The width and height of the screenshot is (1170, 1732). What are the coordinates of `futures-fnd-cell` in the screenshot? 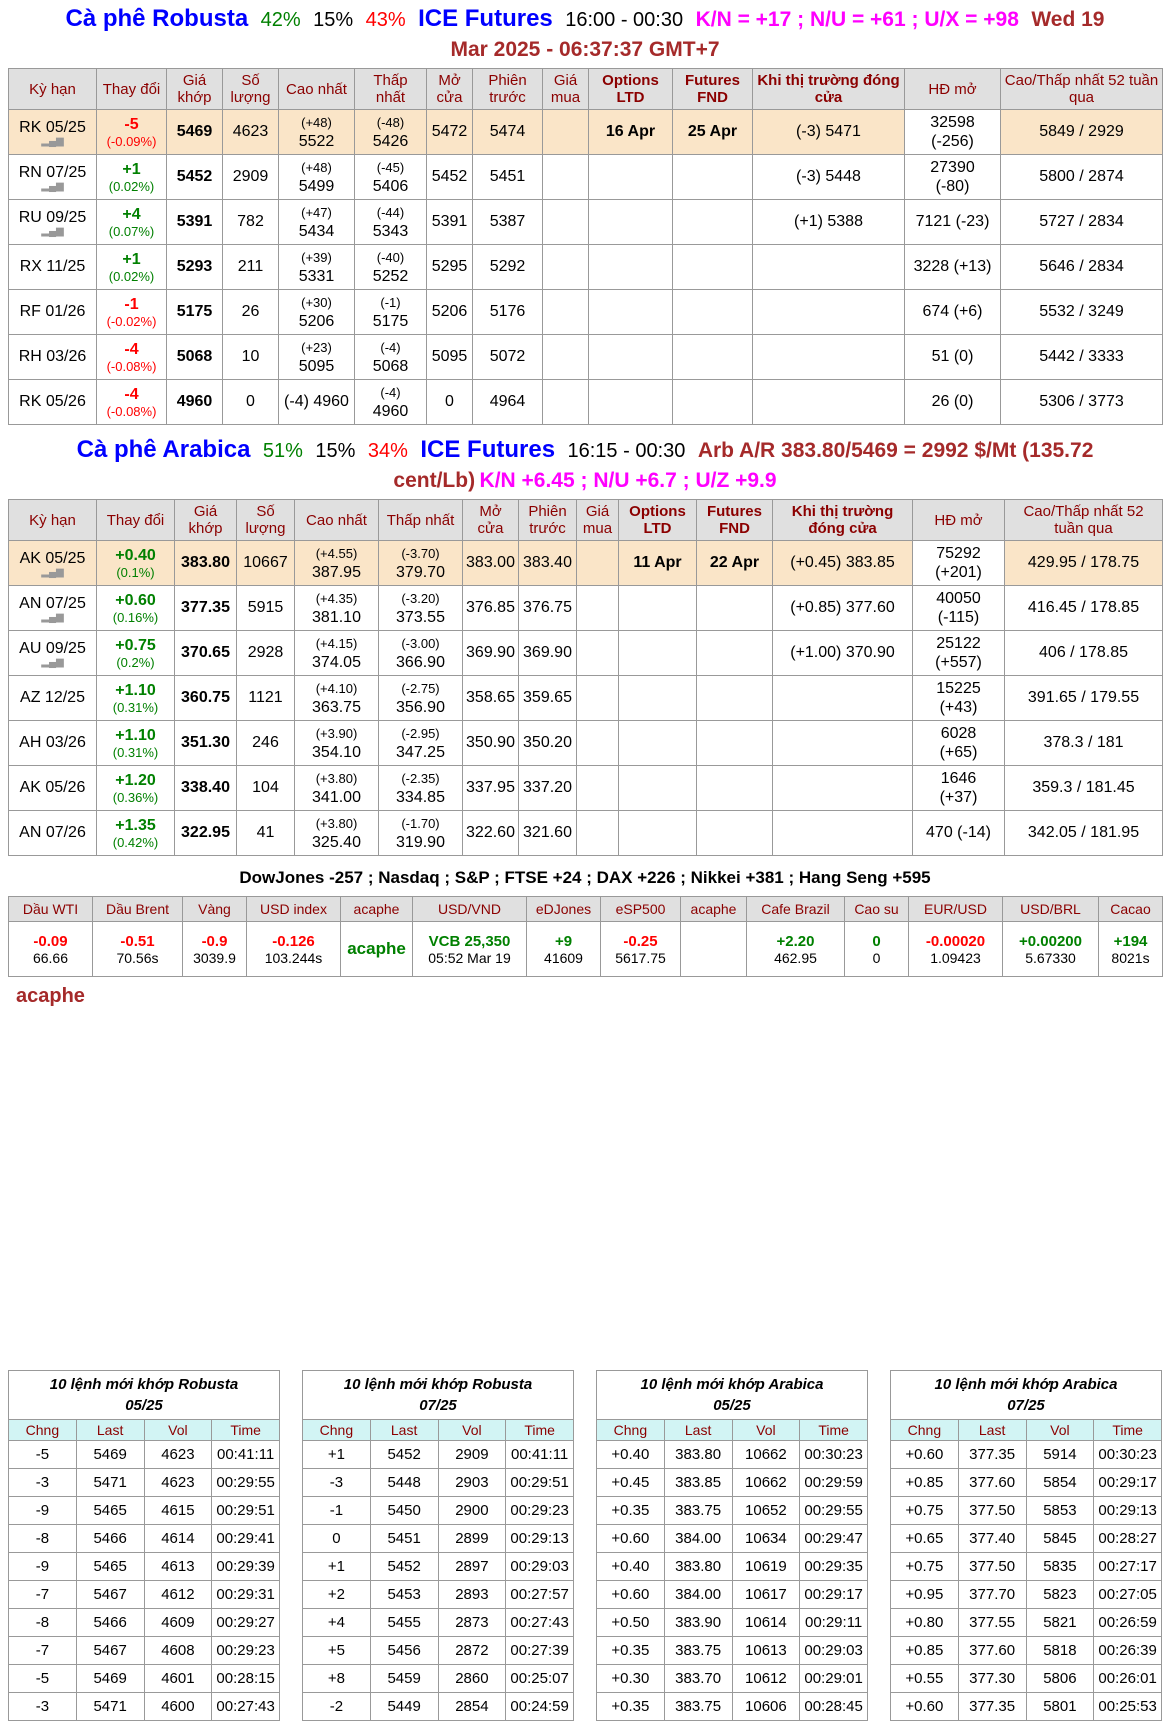 It's located at (712, 177).